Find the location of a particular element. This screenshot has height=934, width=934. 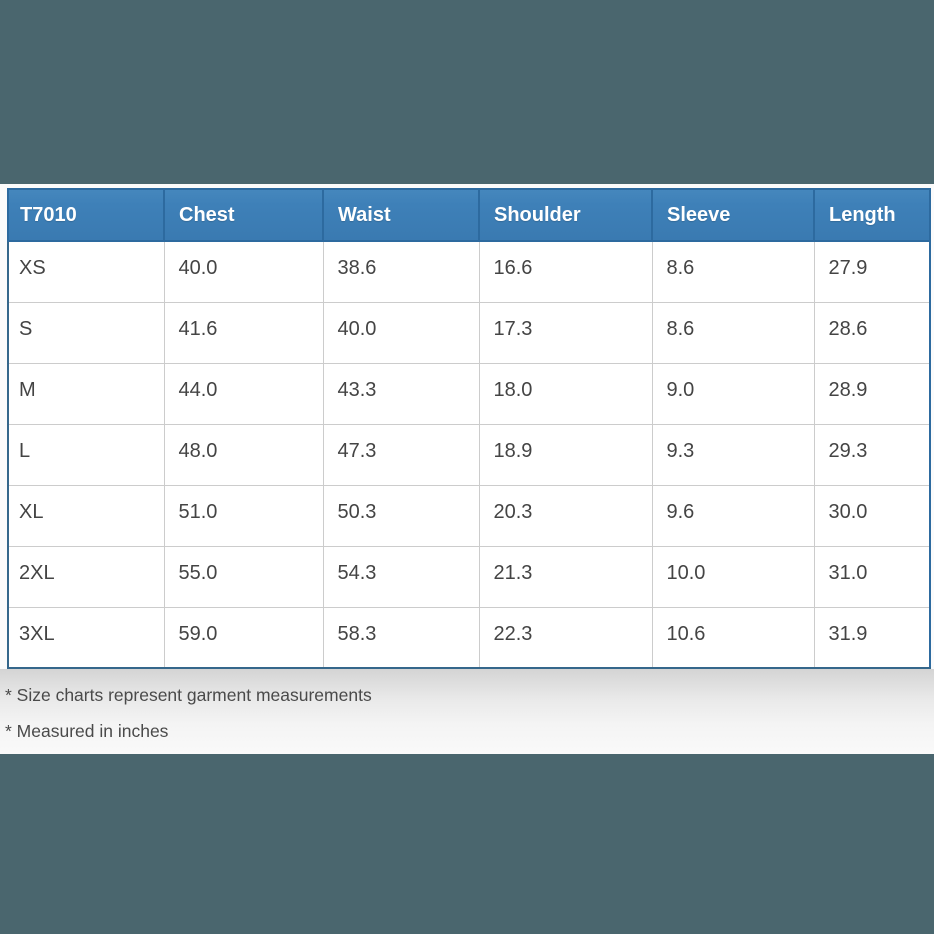

measurement-cell: 31.9 is located at coordinates (872, 637).